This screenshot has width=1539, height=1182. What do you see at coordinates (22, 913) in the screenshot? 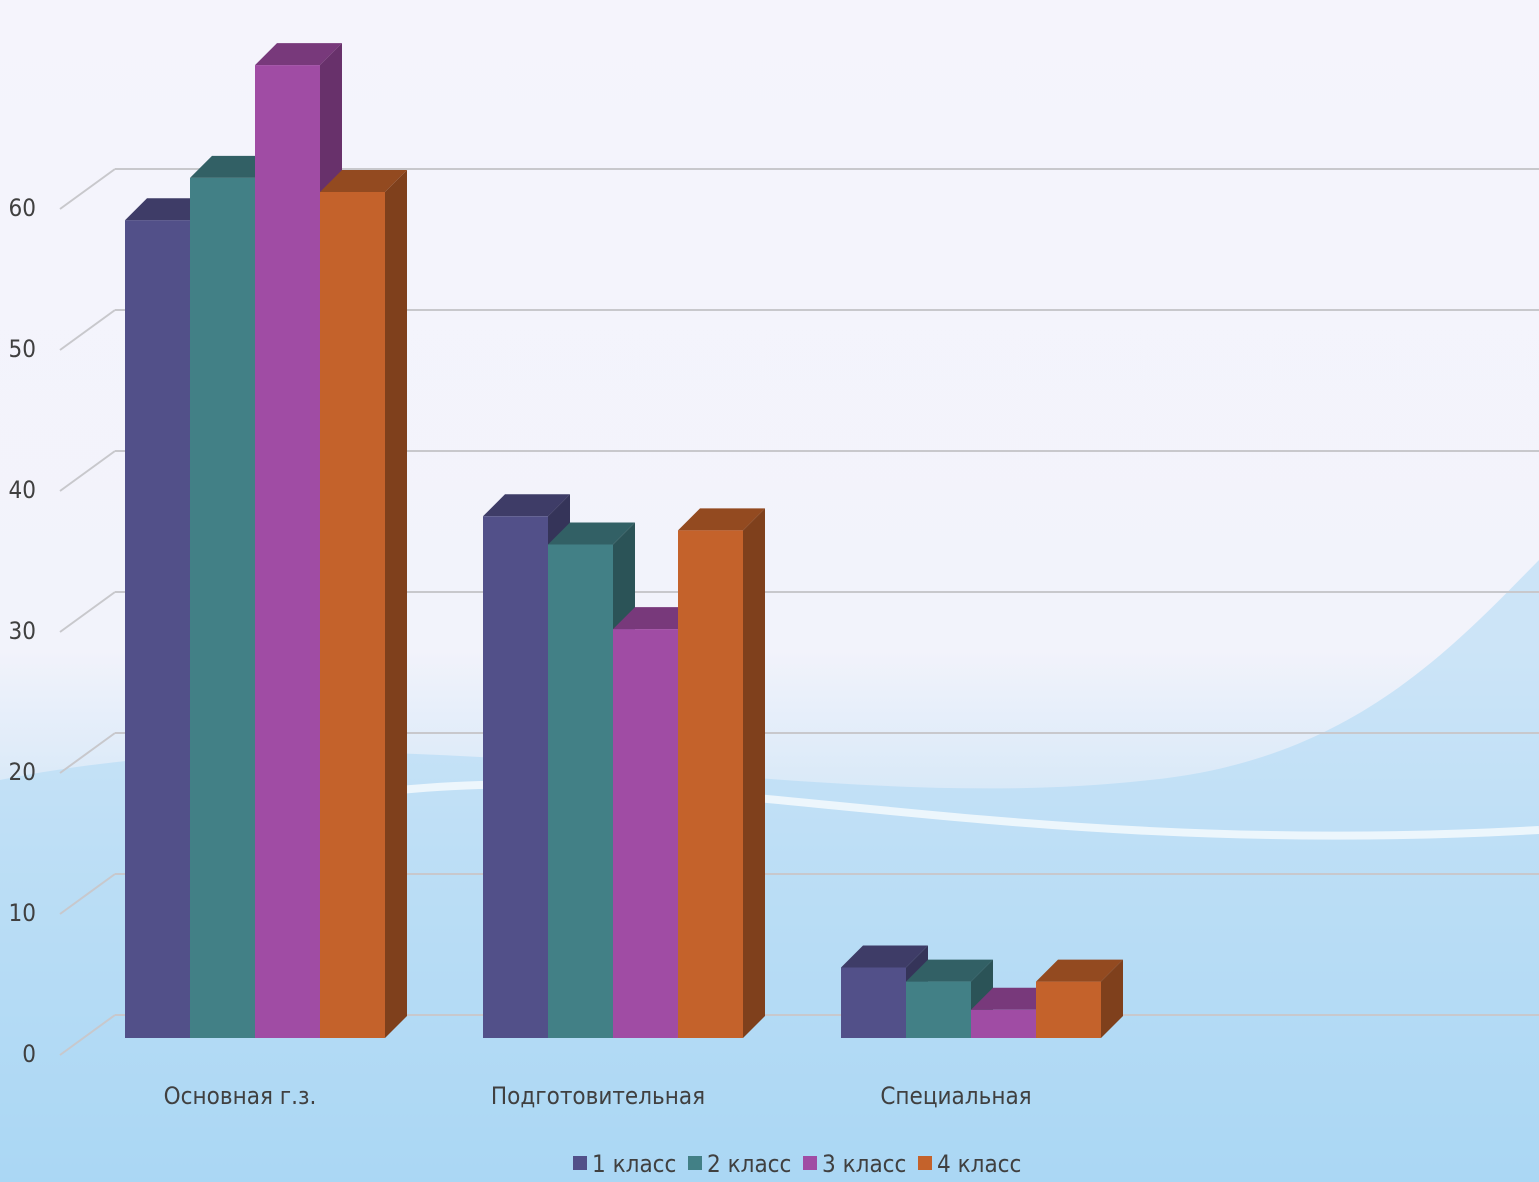
I see `y-tick-label: 10` at bounding box center [22, 913].